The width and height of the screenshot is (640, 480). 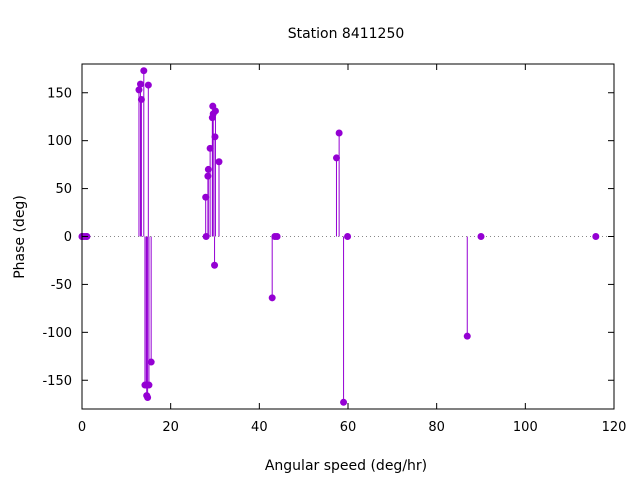 I want to click on x-tick-label: 60, so click(x=348, y=427).